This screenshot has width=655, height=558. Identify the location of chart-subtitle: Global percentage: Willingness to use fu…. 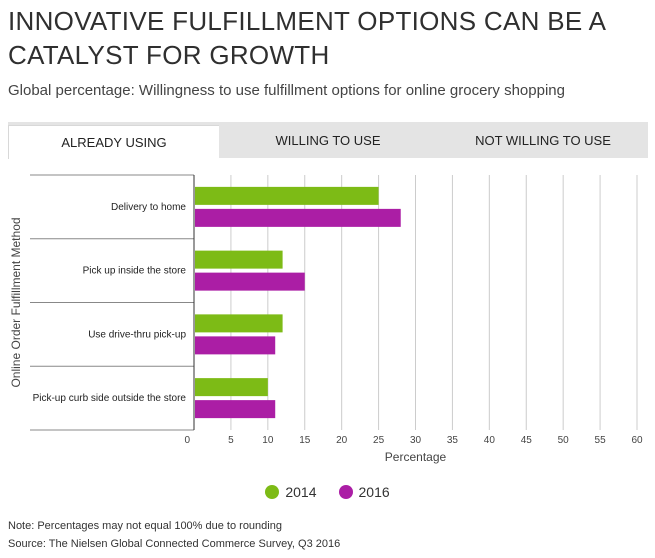
(286, 90).